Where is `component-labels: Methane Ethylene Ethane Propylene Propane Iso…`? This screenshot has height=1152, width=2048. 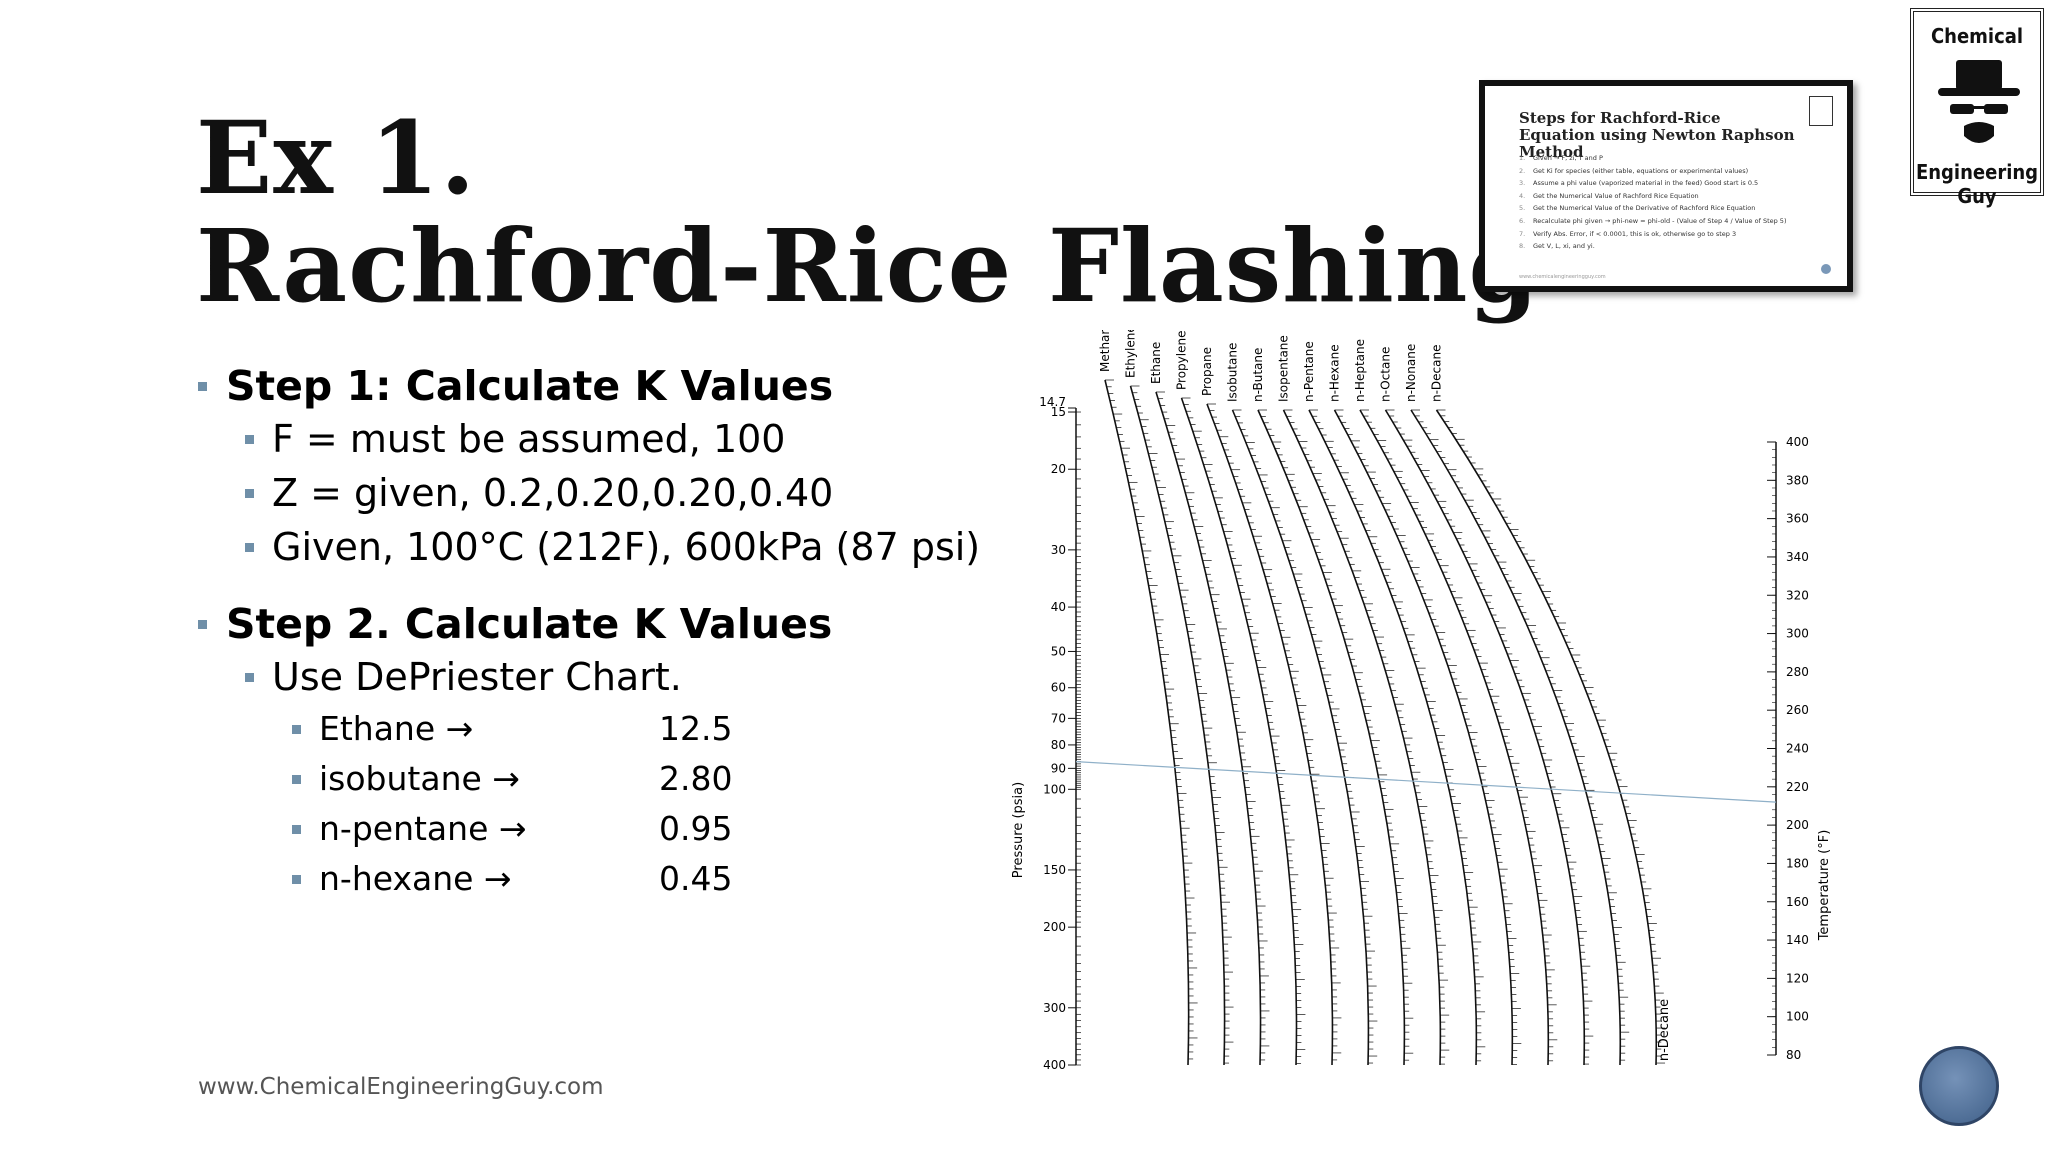 component-labels: Methane Ethylene Ethane Propylene Propane Iso… is located at coordinates (1271, 366).